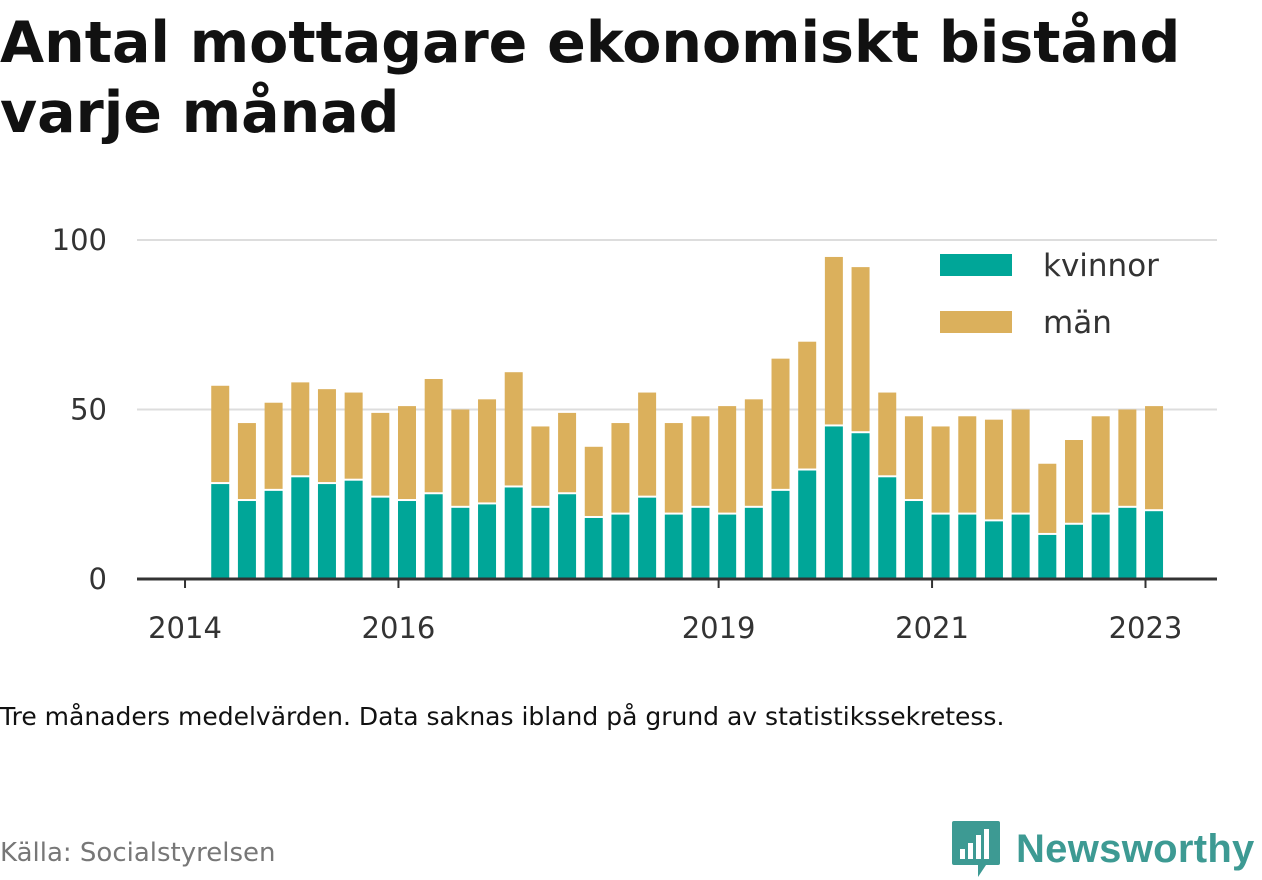 The width and height of the screenshot is (1262, 880). What do you see at coordinates (976, 849) in the screenshot?
I see `bar-chart-speech-bubble-icon` at bounding box center [976, 849].